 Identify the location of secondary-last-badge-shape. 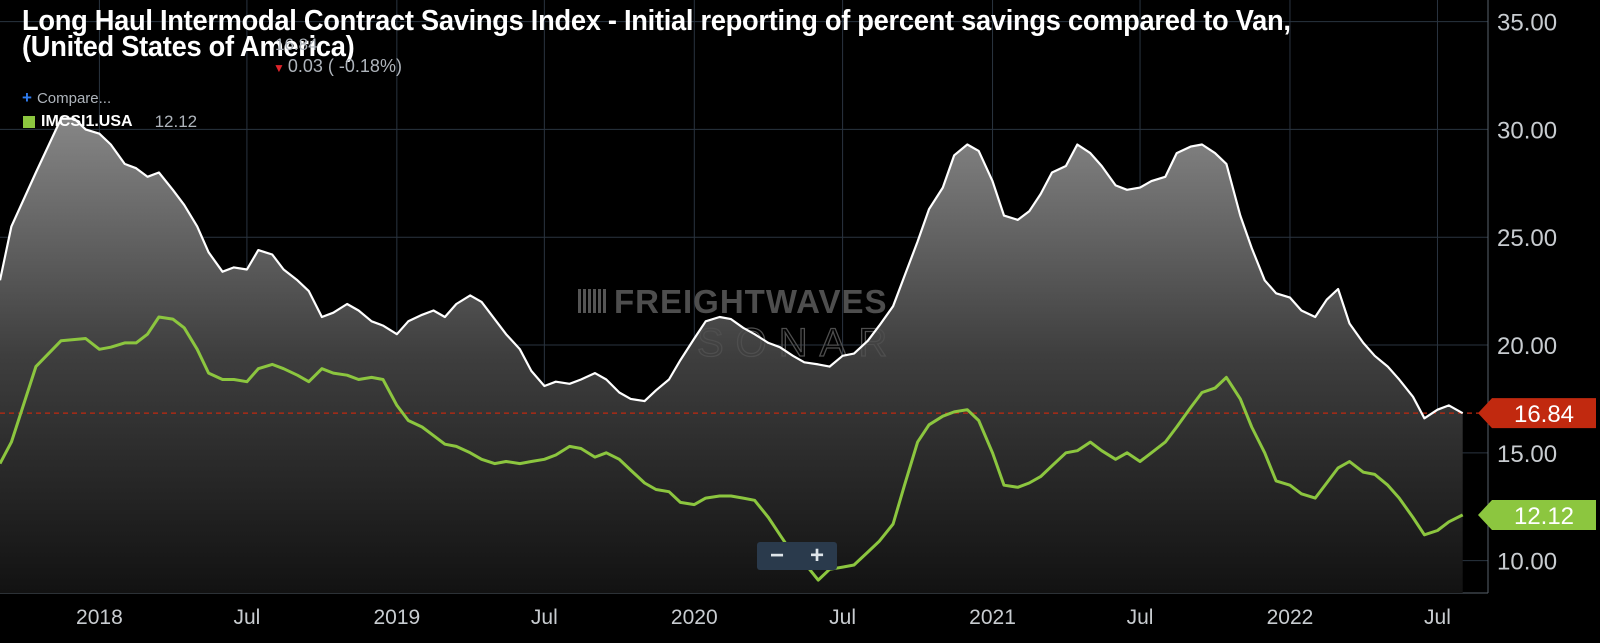
(1537, 514).